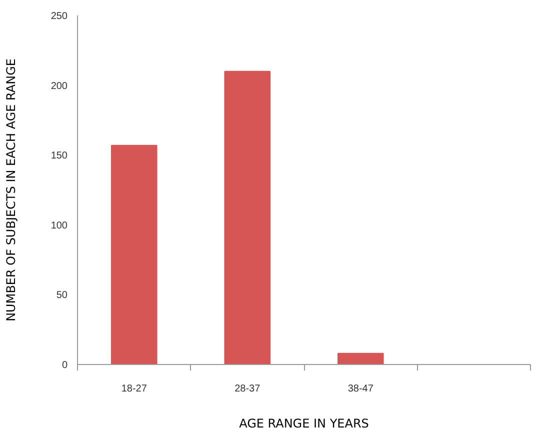 Image resolution: width=540 pixels, height=433 pixels. Describe the element at coordinates (11, 190) in the screenshot. I see `y-axis-title: NUMBER OF SUBJECTS IN EACH AGE RANGE` at that location.